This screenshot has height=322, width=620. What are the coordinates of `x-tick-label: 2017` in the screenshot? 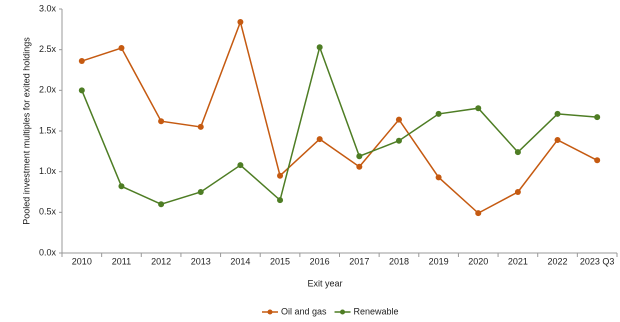 It's located at (359, 261).